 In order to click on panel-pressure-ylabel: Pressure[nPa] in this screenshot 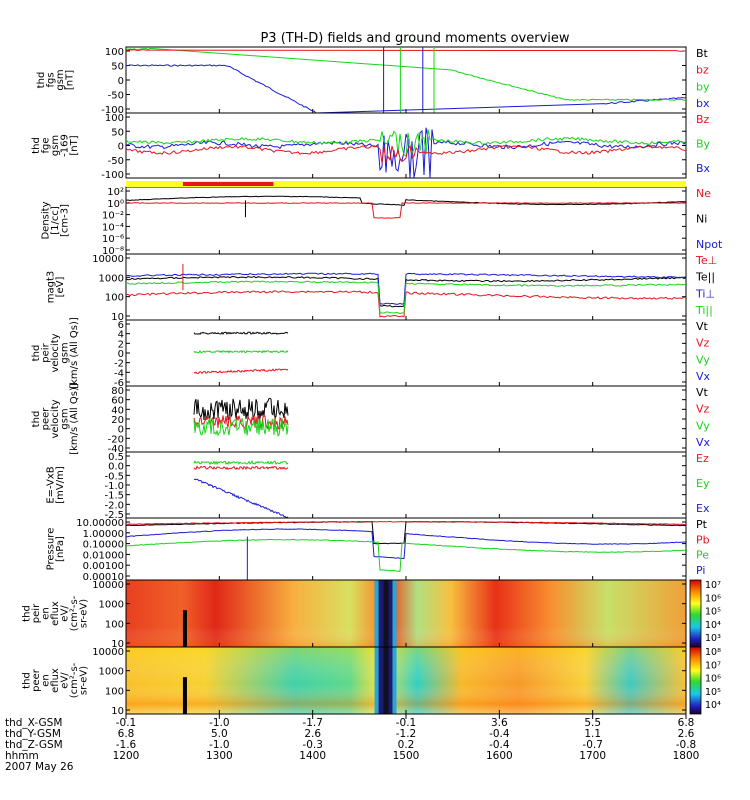, I will do `click(55, 549)`.